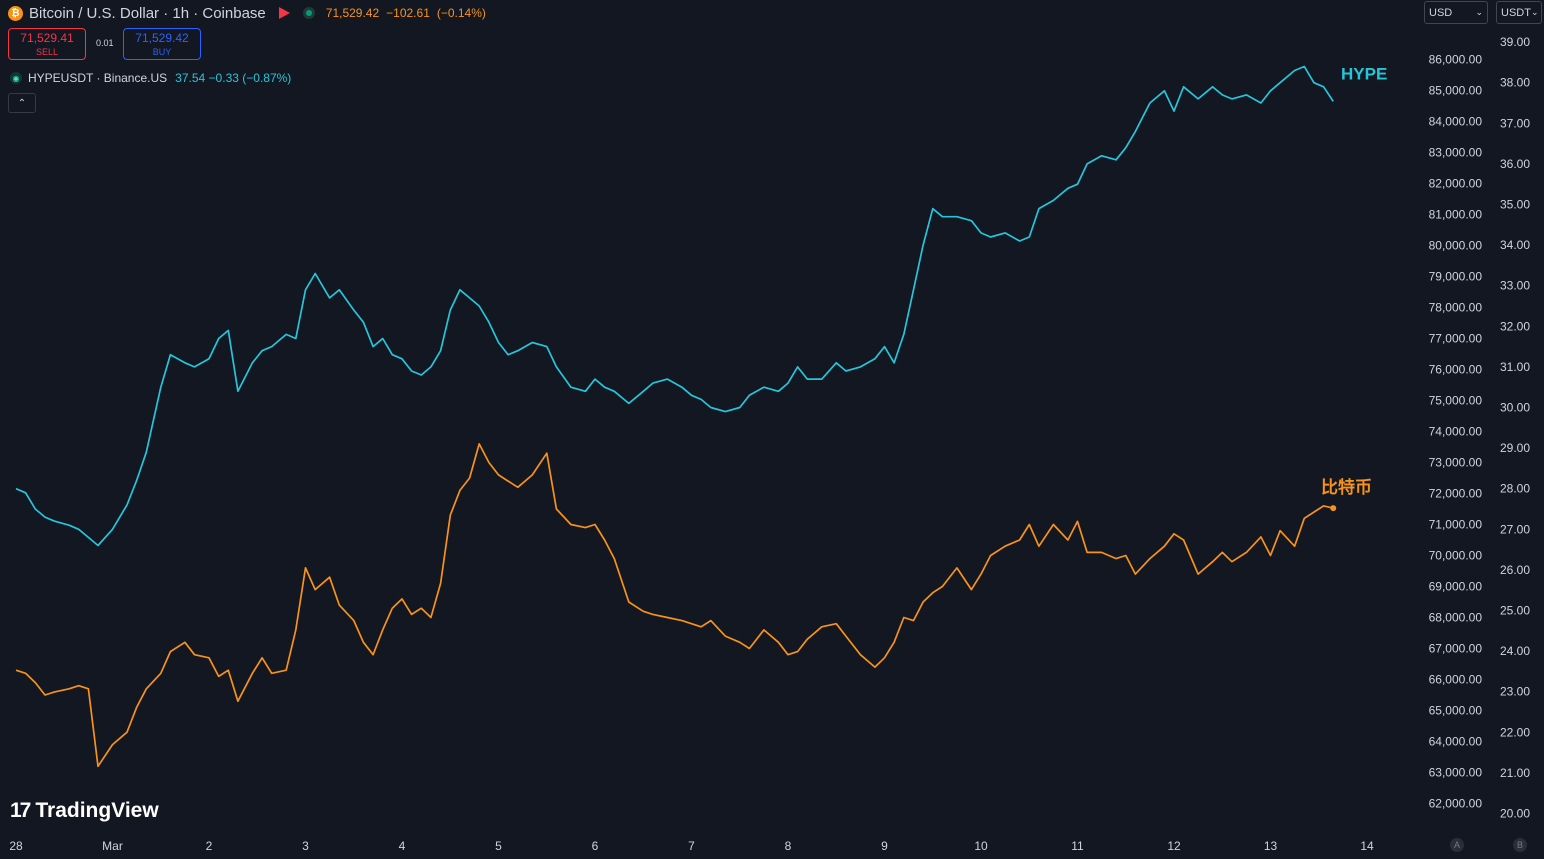  I want to click on buy-label: BUY, so click(162, 52).